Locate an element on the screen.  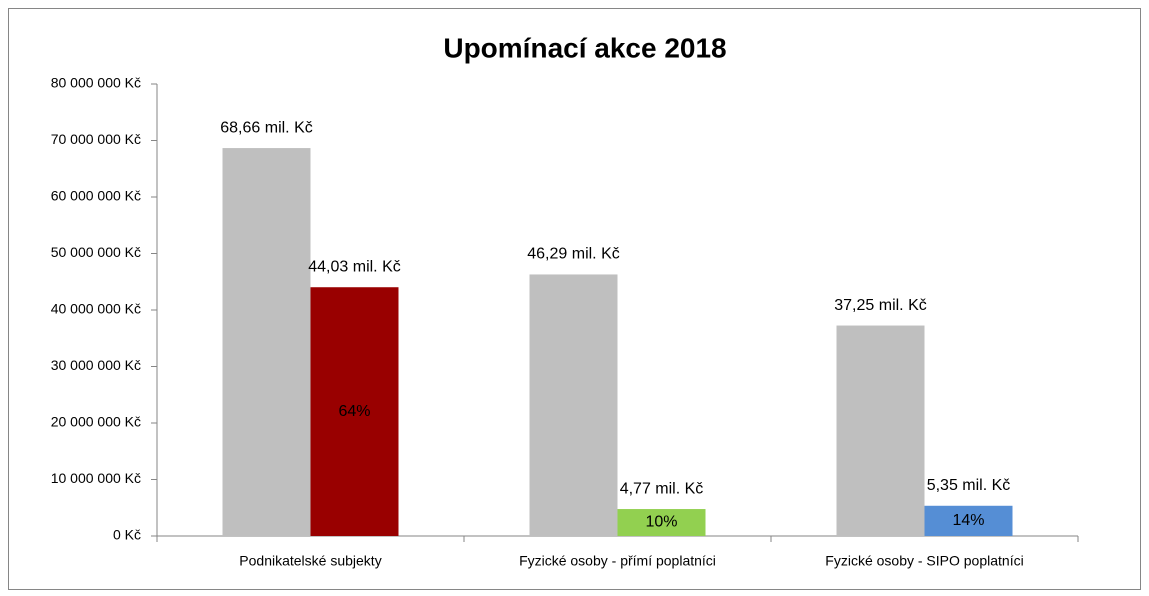
y-tick-label: 70 000 000 Kč is located at coordinates (96, 139).